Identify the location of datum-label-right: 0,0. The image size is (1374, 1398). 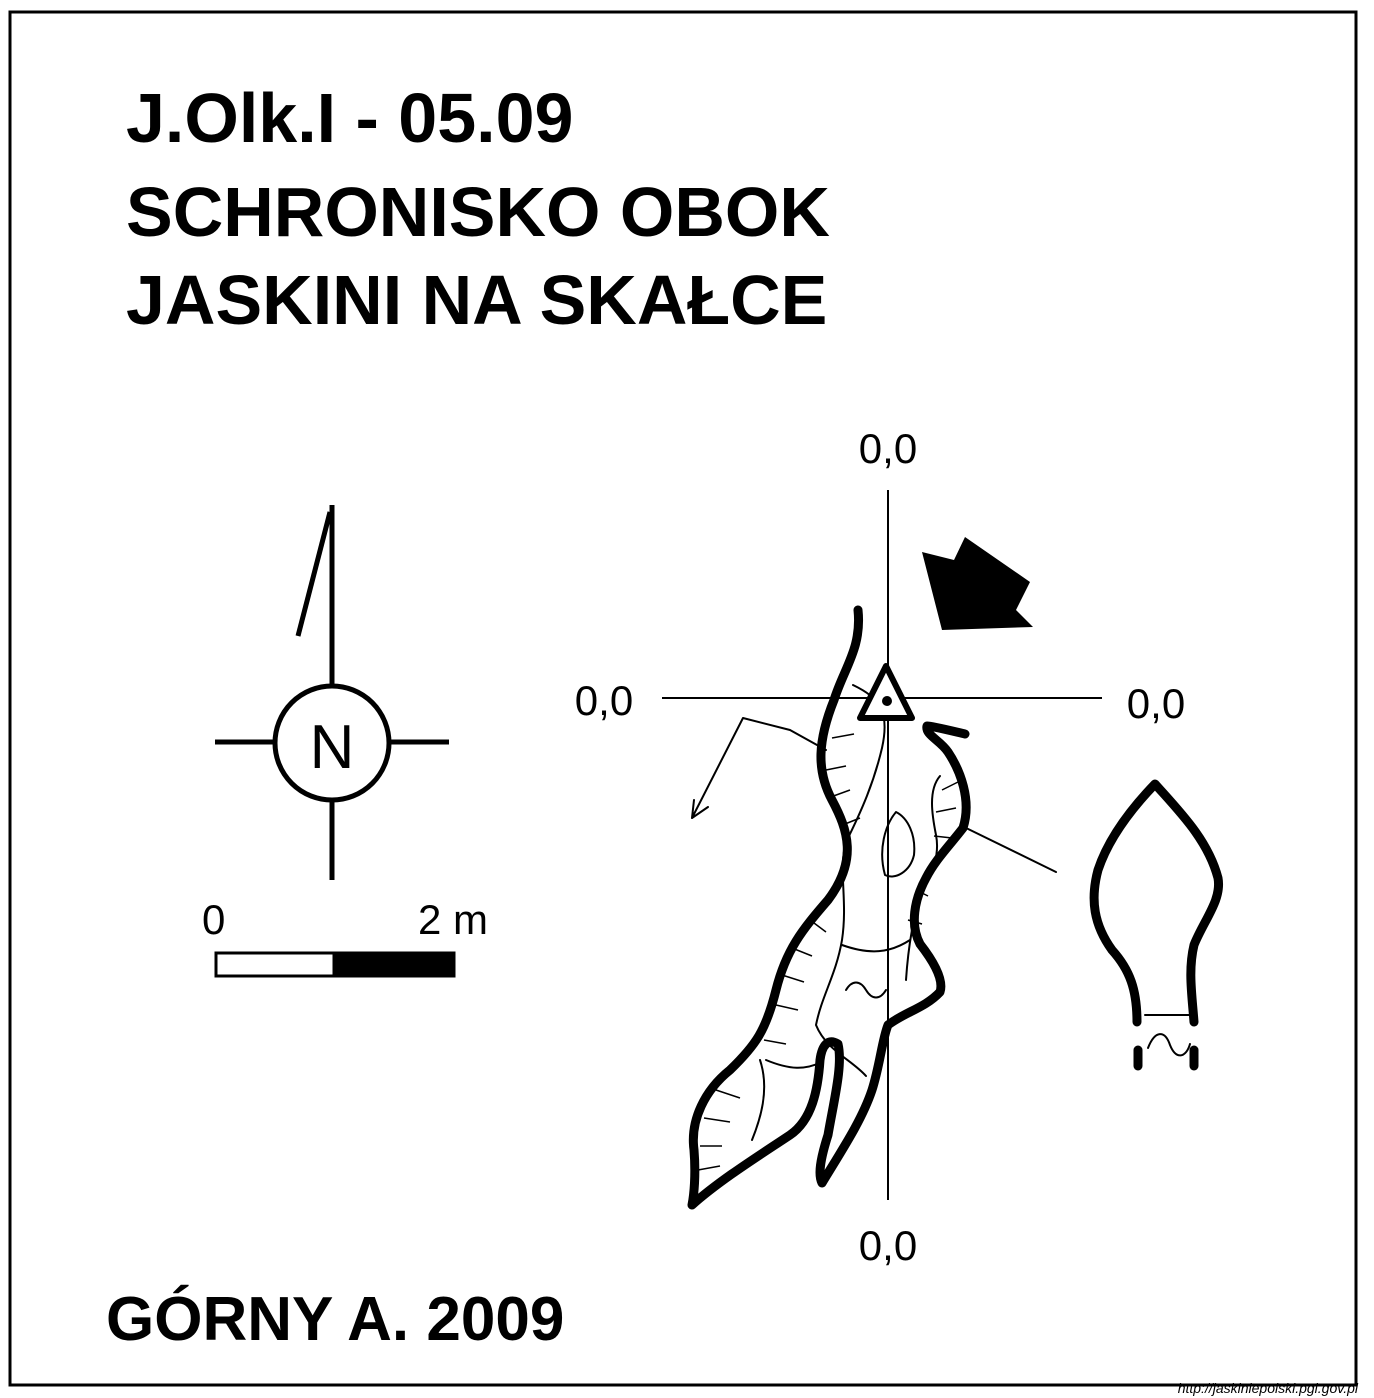
(1156, 703).